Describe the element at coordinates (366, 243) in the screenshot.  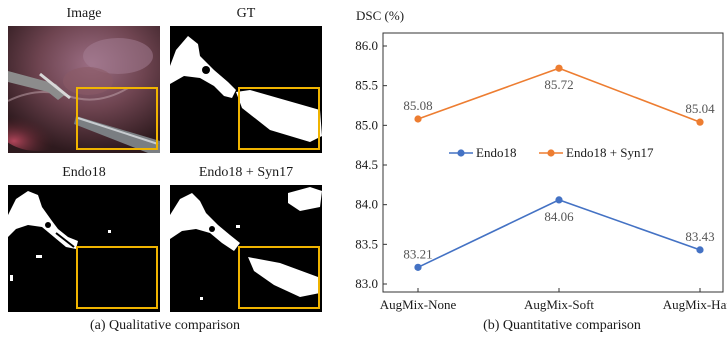
I see `y-tick-label: 83.5` at that location.